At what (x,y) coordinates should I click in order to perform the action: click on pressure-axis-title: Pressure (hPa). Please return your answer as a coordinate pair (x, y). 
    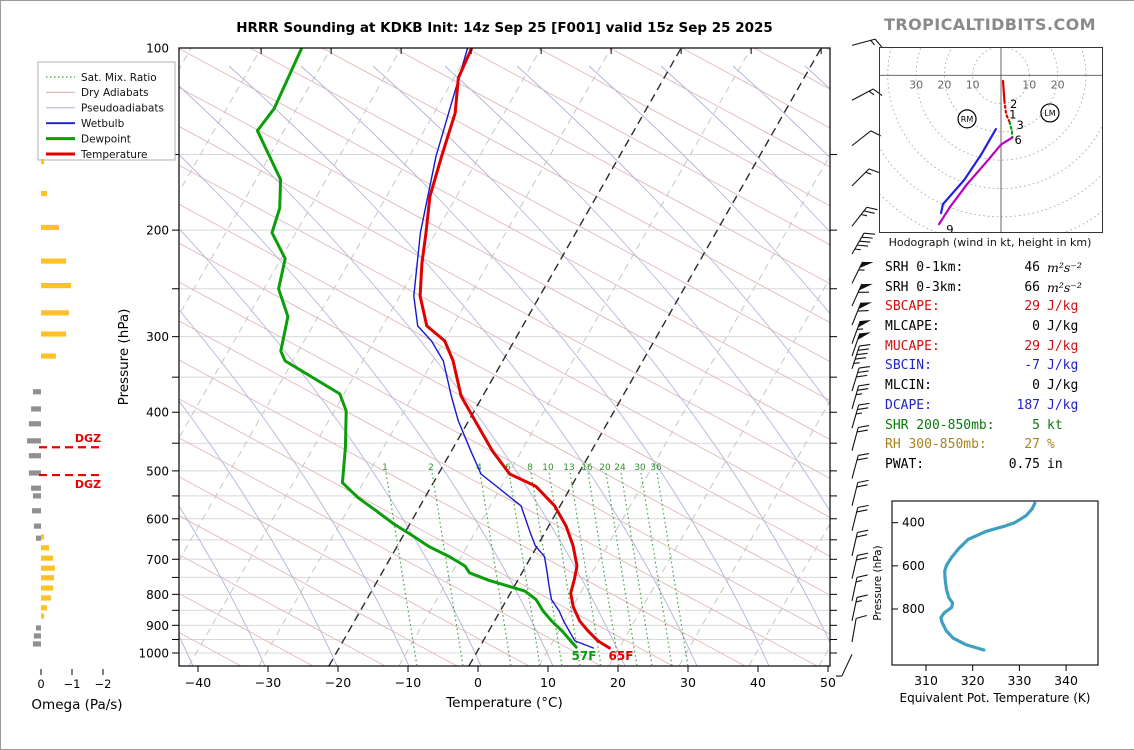
    Looking at the image, I should click on (124, 357).